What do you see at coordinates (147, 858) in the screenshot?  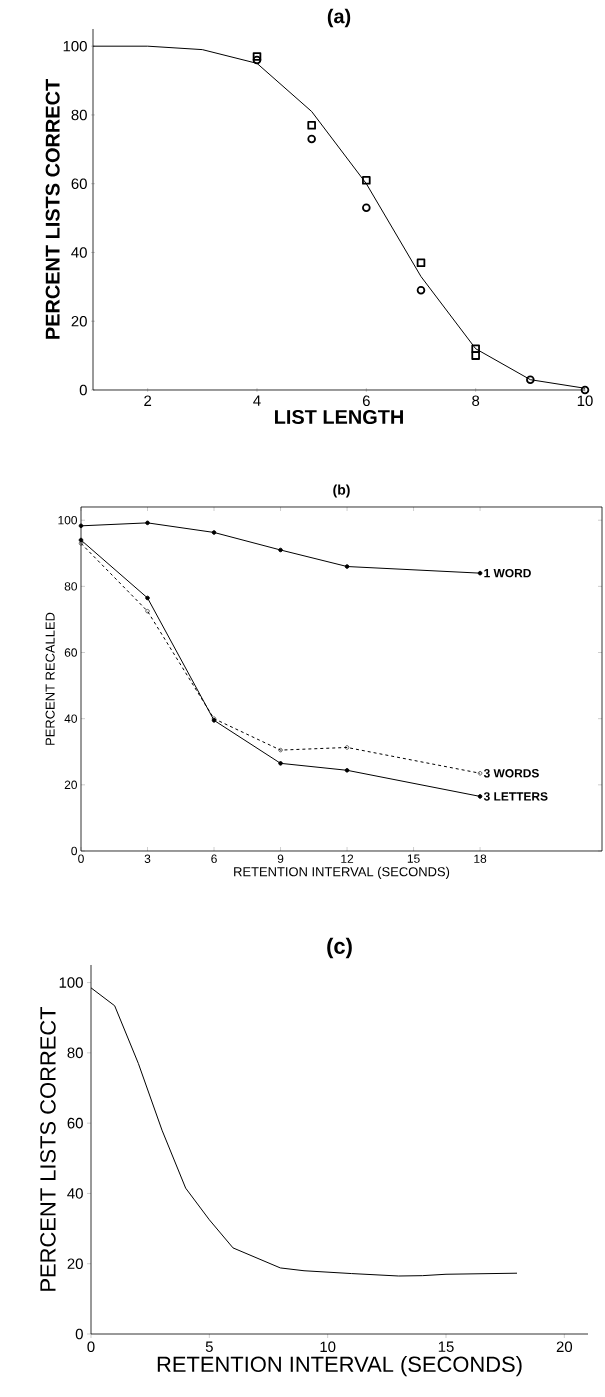 I see `x-tick-label: 3` at bounding box center [147, 858].